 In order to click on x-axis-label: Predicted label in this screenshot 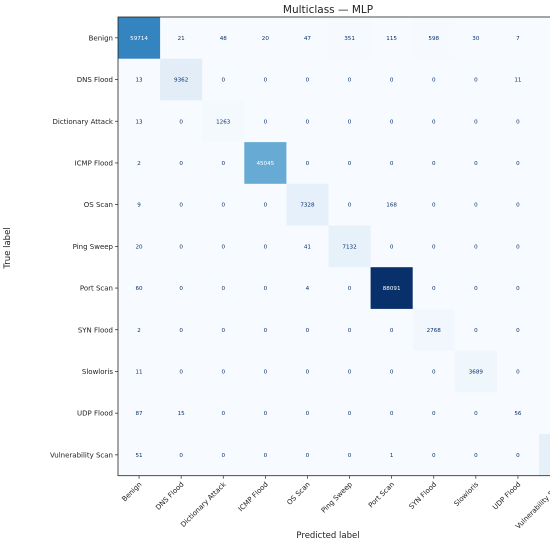, I will do `click(327, 536)`.